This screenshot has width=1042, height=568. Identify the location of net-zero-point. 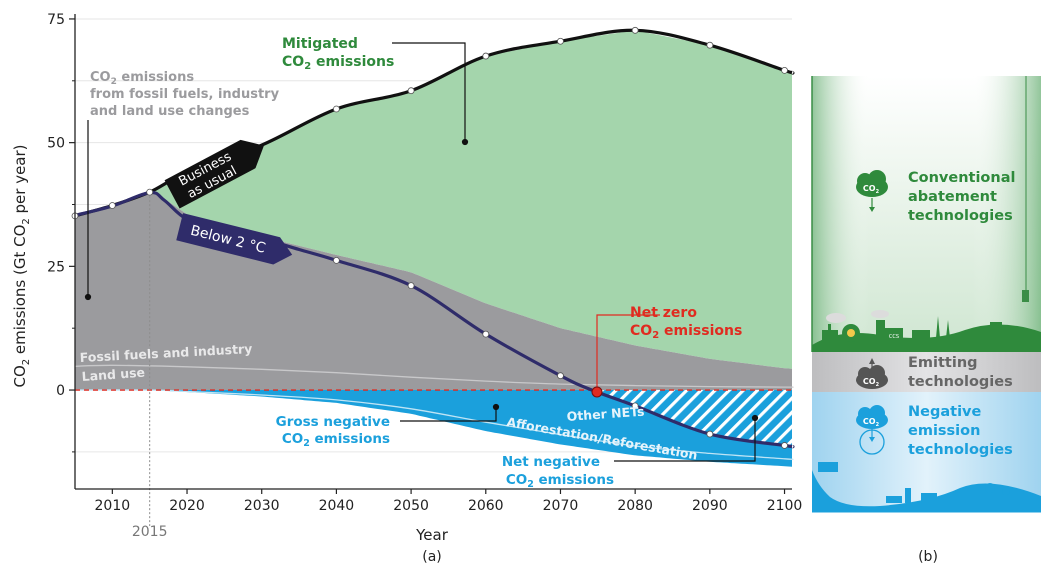
(597, 392).